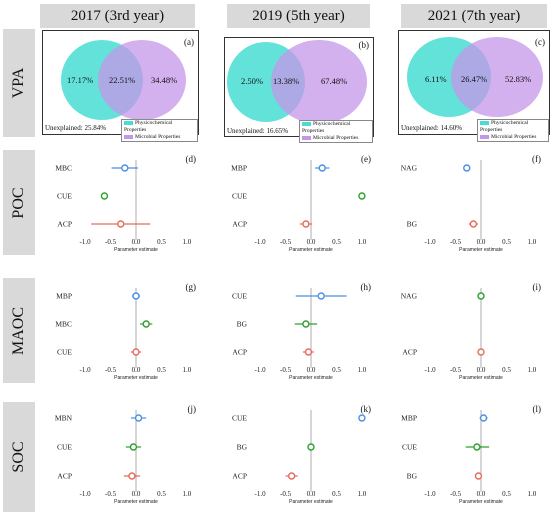  What do you see at coordinates (148, 126) in the screenshot?
I see `legend-label-physicochemical: Physicochemical Properties` at bounding box center [148, 126].